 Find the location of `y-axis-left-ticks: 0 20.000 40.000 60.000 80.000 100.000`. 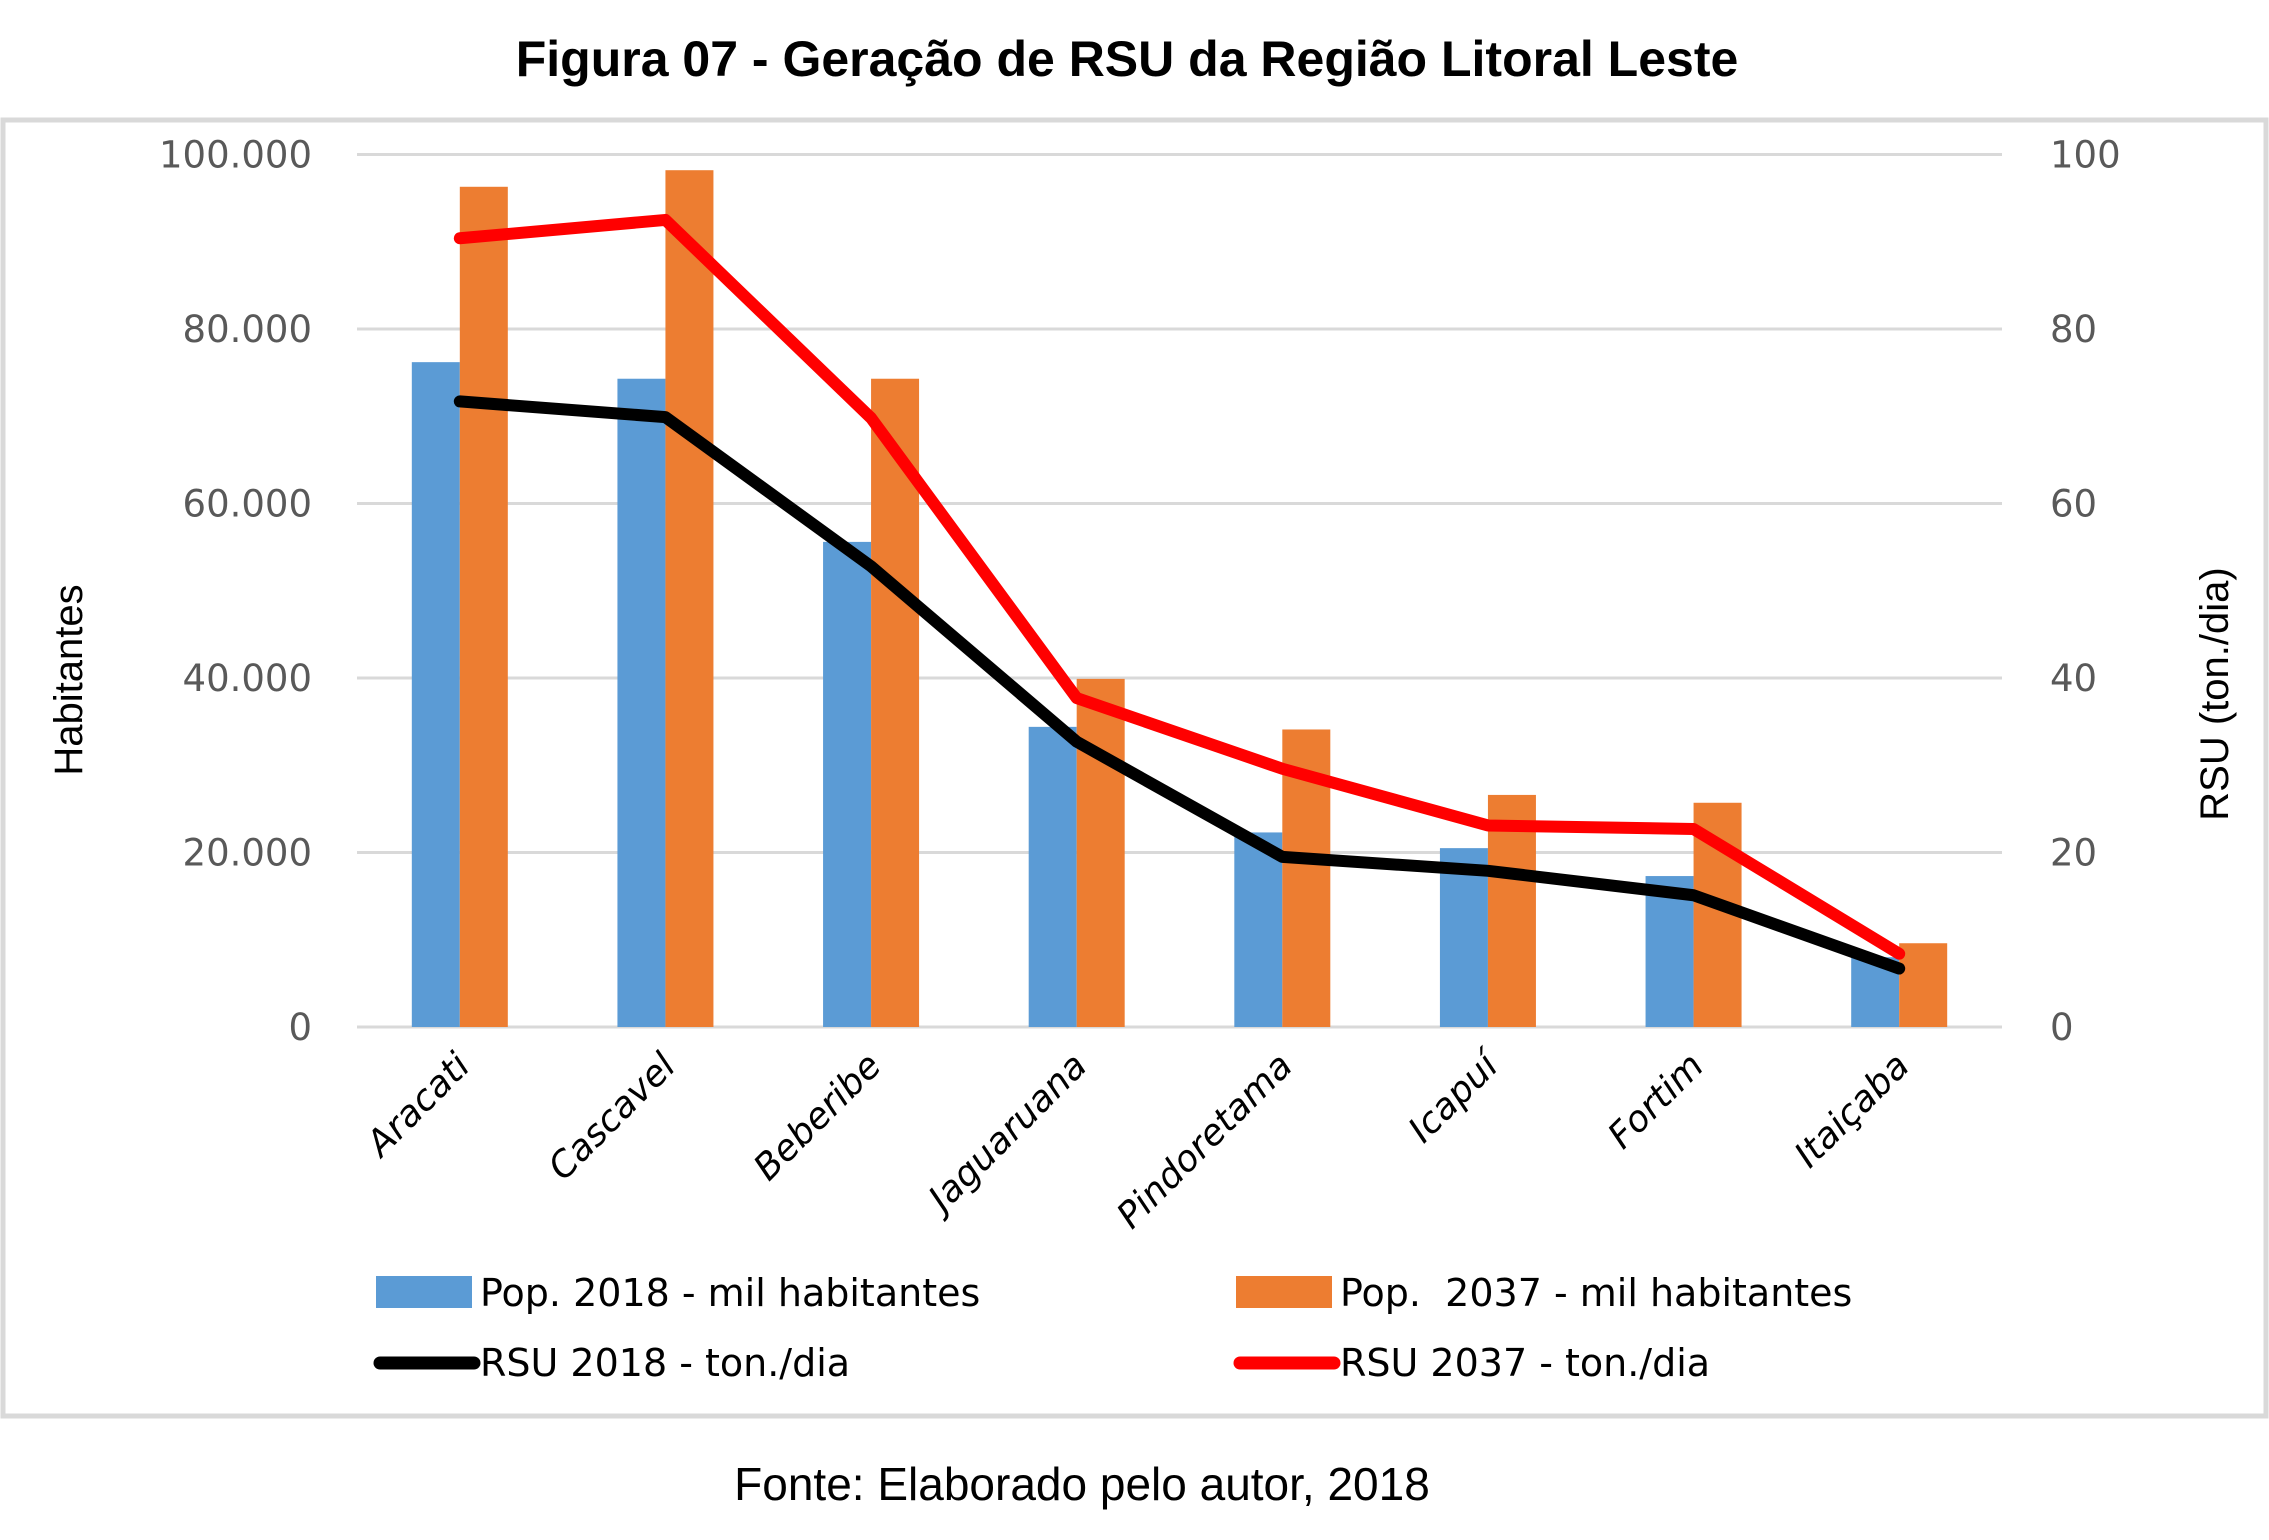

y-axis-left-ticks: 0 20.000 40.000 60.000 80.000 100.000 is located at coordinates (235, 592).